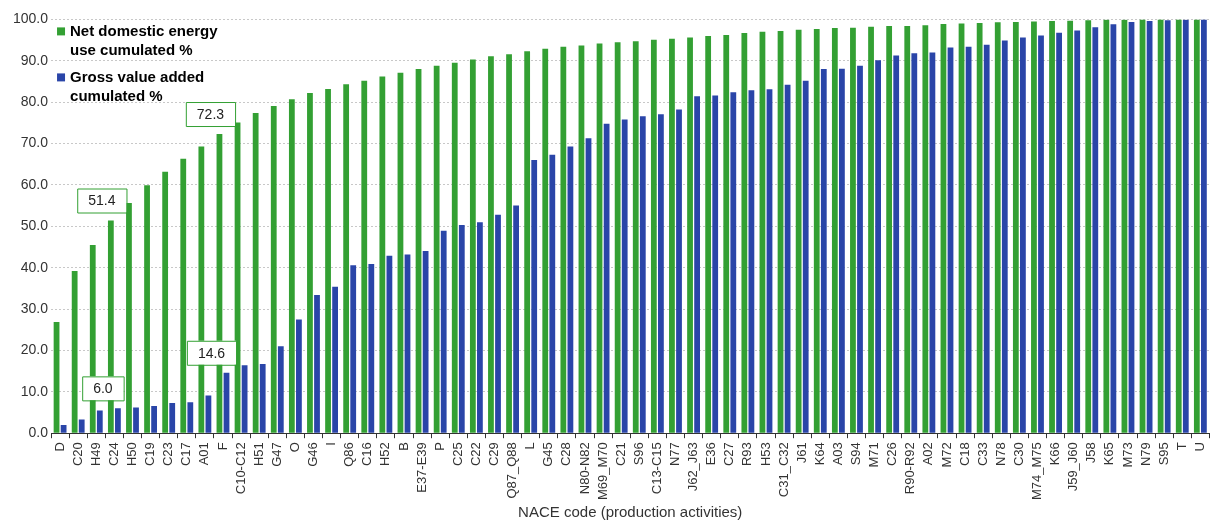 This screenshot has width=1228, height=530. Describe the element at coordinates (675, 454) in the screenshot. I see `x-tick-label: N77` at that location.